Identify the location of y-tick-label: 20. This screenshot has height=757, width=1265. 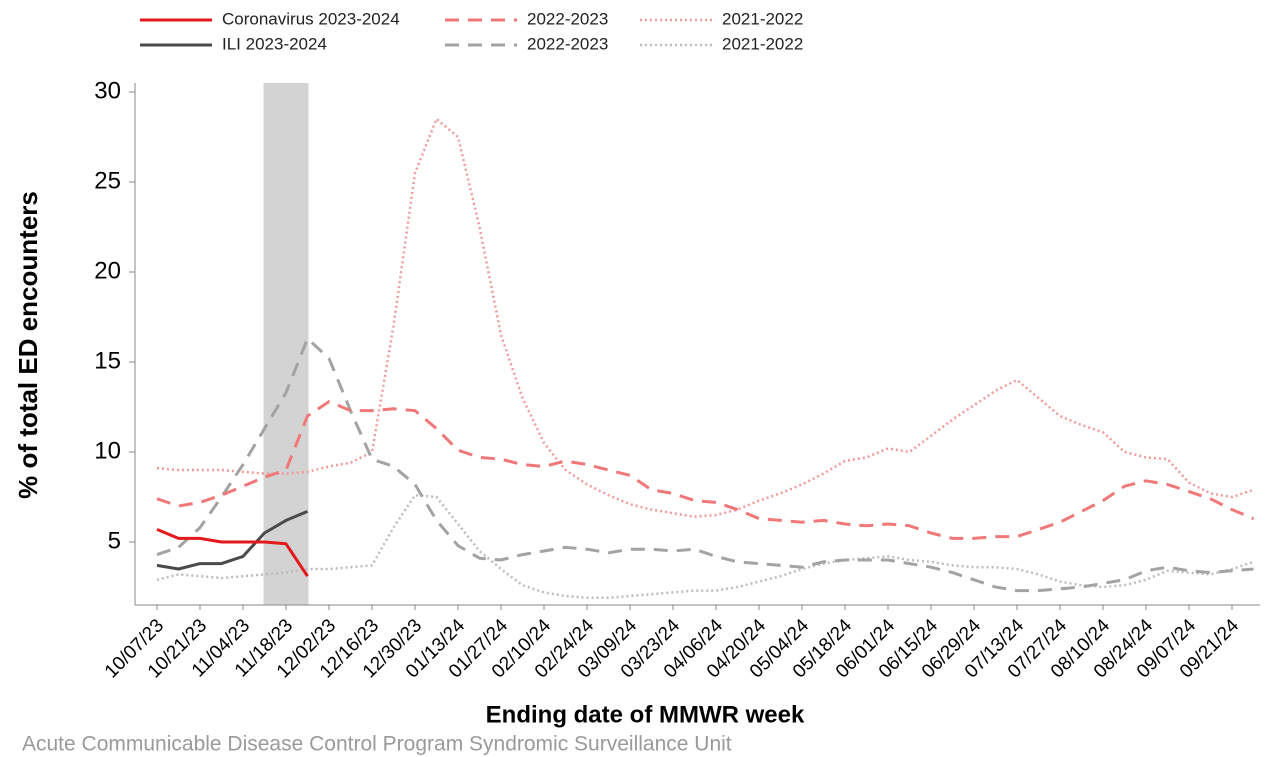
(107, 270).